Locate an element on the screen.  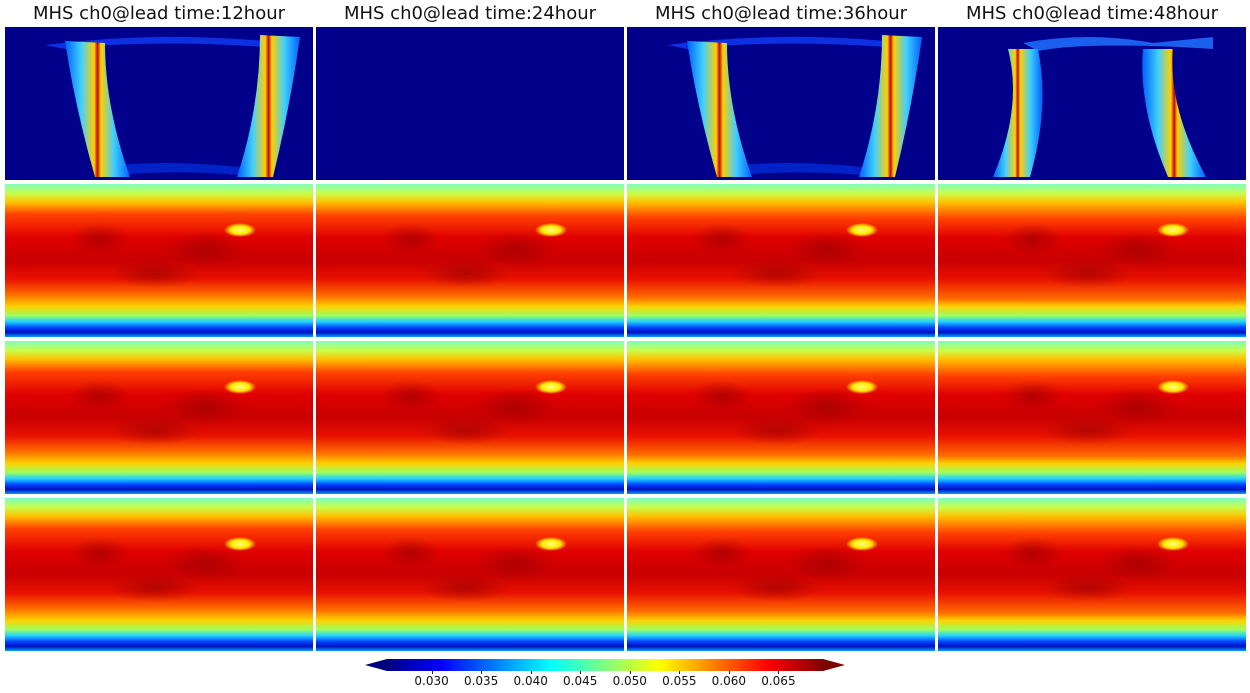
column-title-36h: MHS ch0@lead time:36hour is located at coordinates (781, 13).